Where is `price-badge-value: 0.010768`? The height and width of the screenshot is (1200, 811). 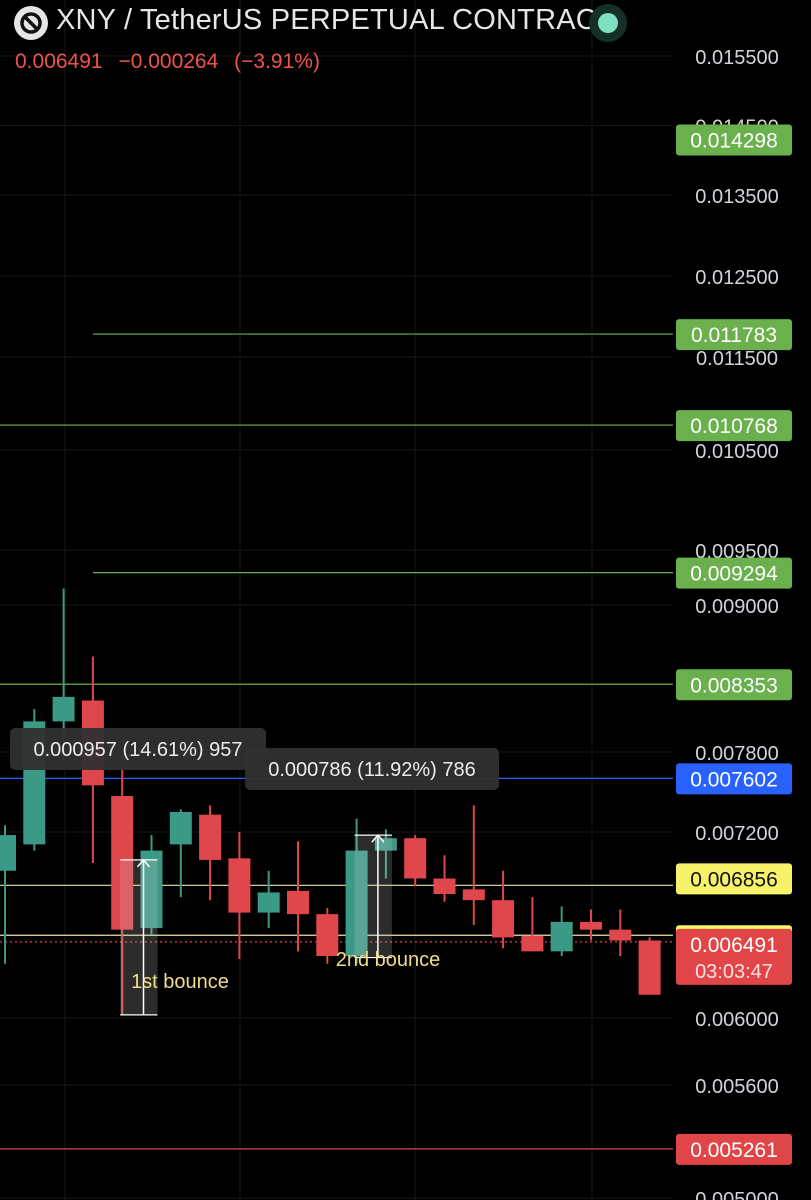
price-badge-value: 0.010768 is located at coordinates (734, 426).